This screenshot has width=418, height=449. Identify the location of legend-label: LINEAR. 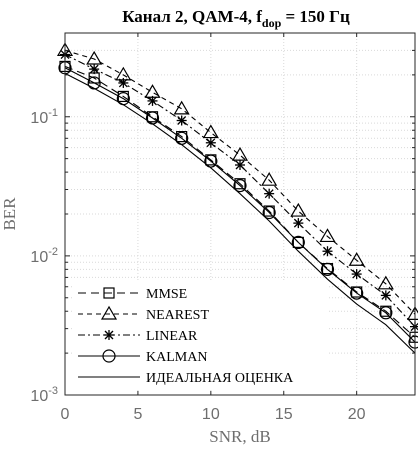
(172, 336).